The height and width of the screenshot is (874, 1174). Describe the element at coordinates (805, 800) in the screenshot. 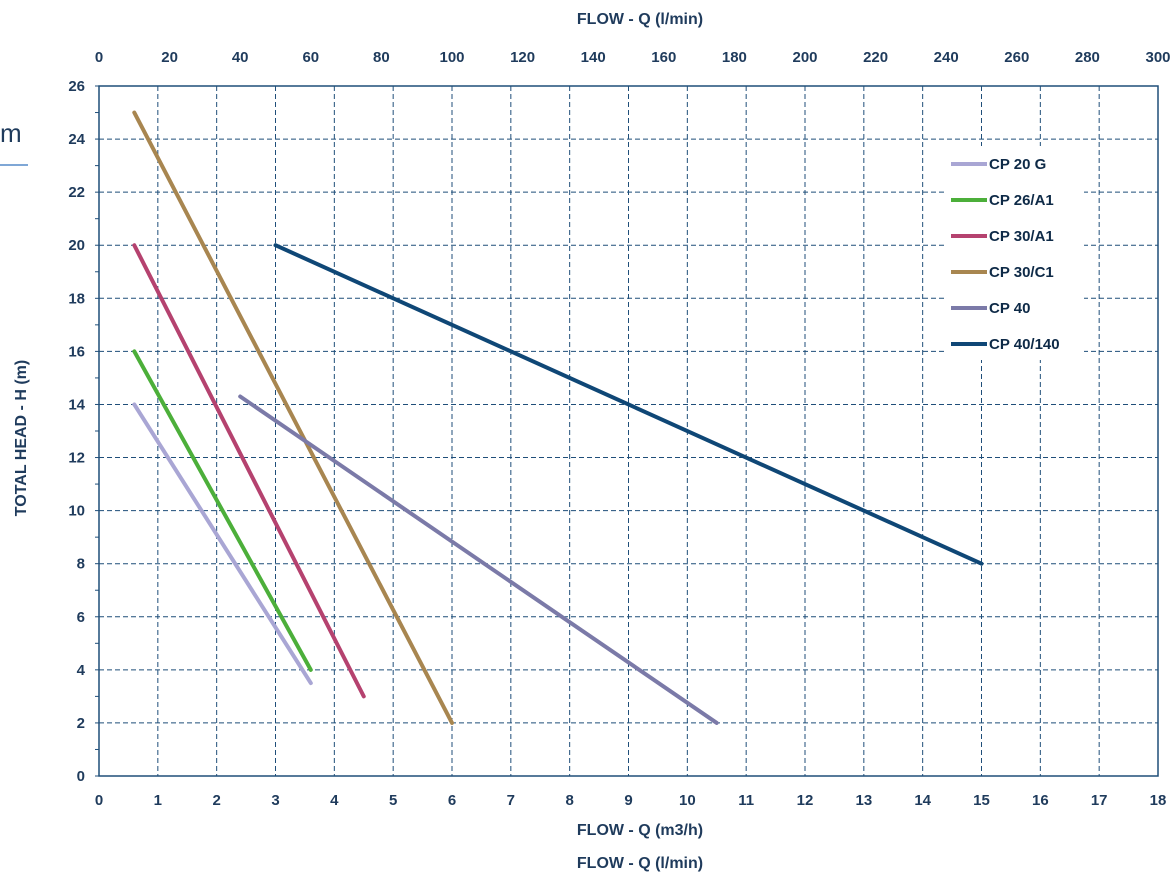

I see `x-tick-label: 12` at that location.